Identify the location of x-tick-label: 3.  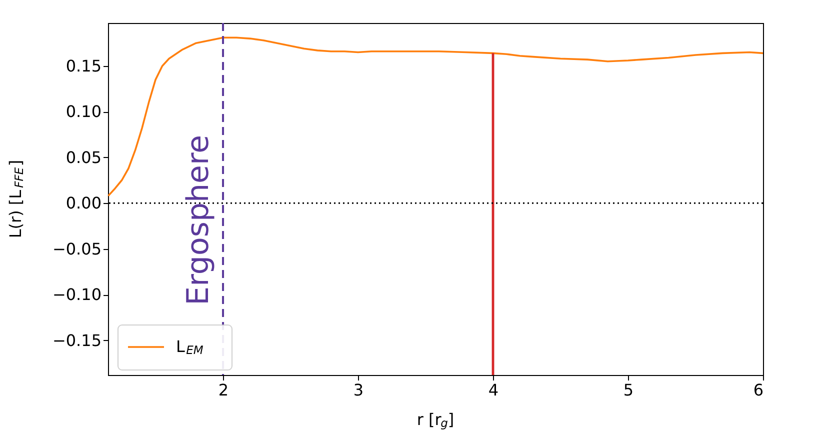
(358, 390).